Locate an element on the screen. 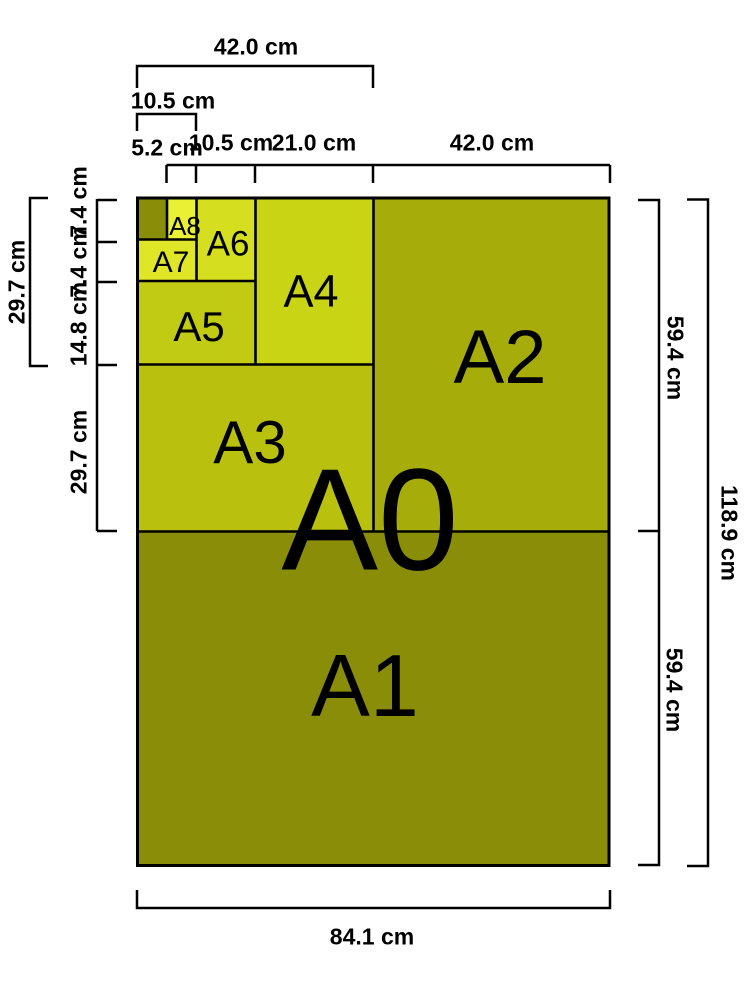  dim-top-10-5cm-upper: 10.5 cm is located at coordinates (173, 100).